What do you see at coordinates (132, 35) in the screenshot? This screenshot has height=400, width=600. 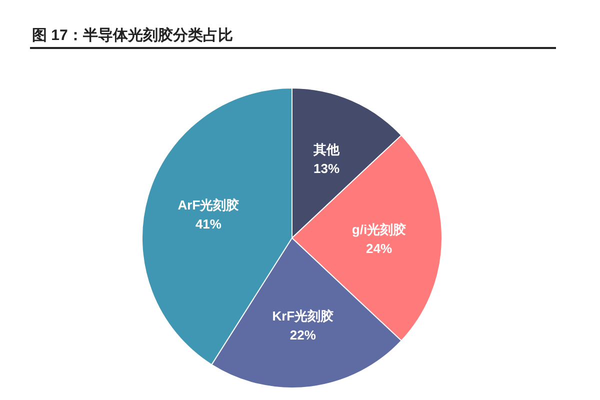 I see `chart-title: 图 17：半导体光刻胶分类占比` at bounding box center [132, 35].